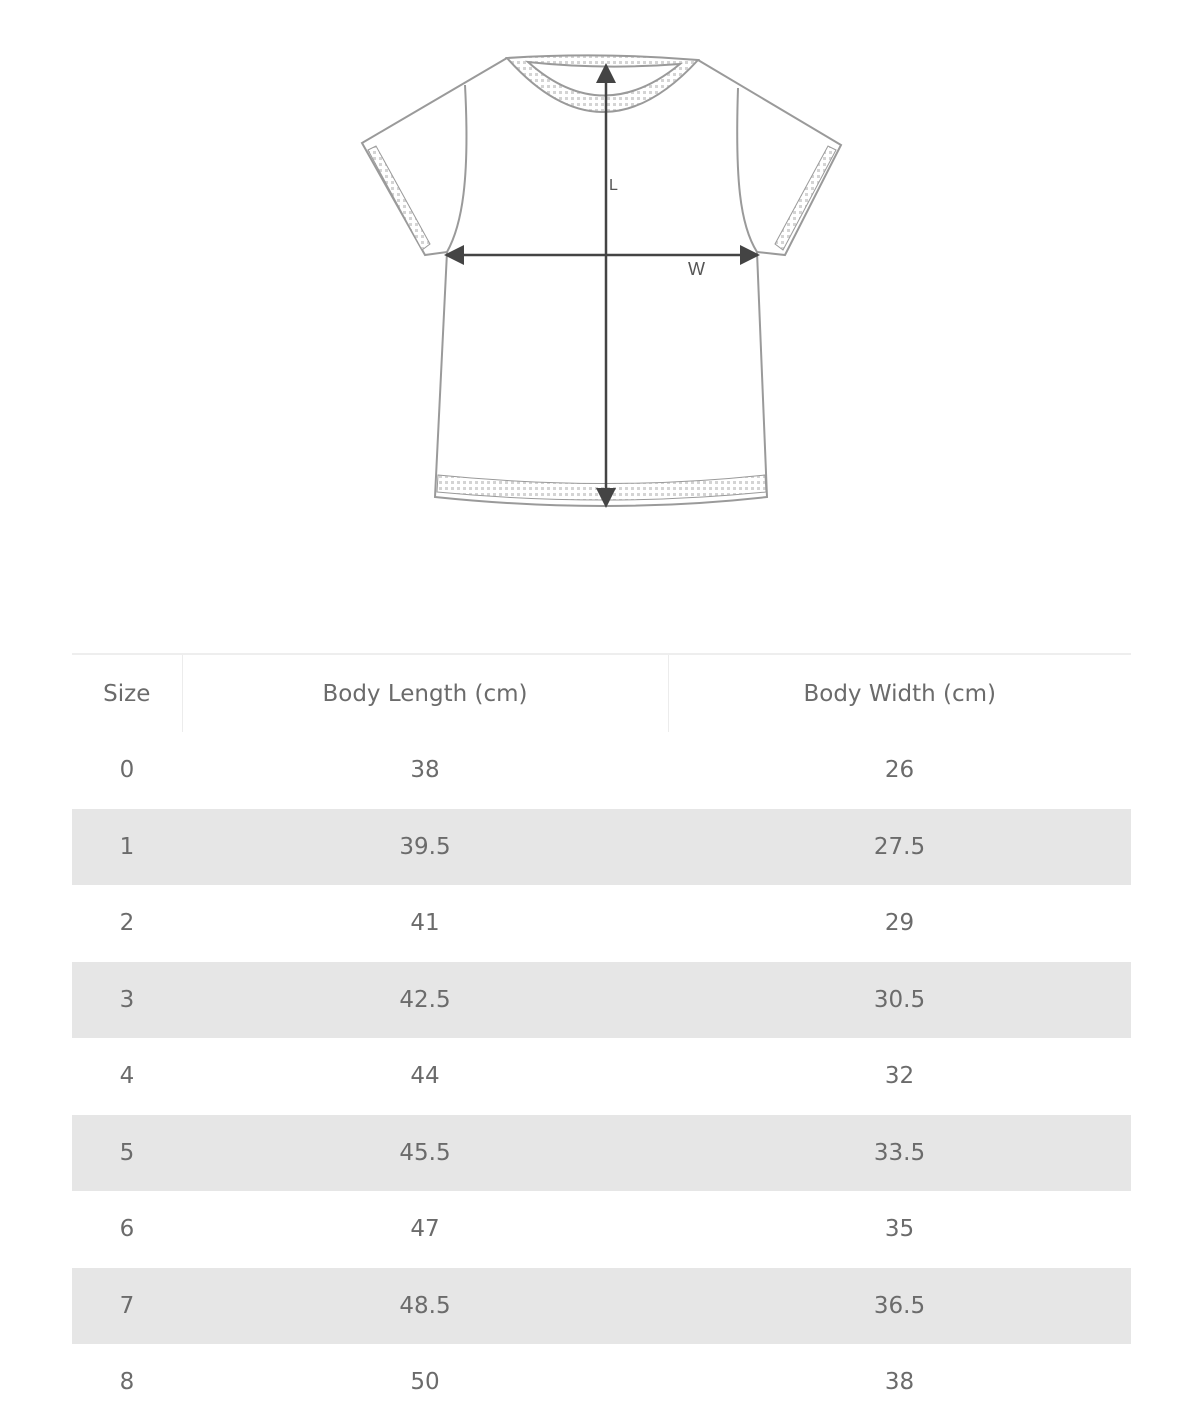 The height and width of the screenshot is (1427, 1200). Describe the element at coordinates (601, 999) in the screenshot. I see `table-row: 3 42.5 30.5` at that location.